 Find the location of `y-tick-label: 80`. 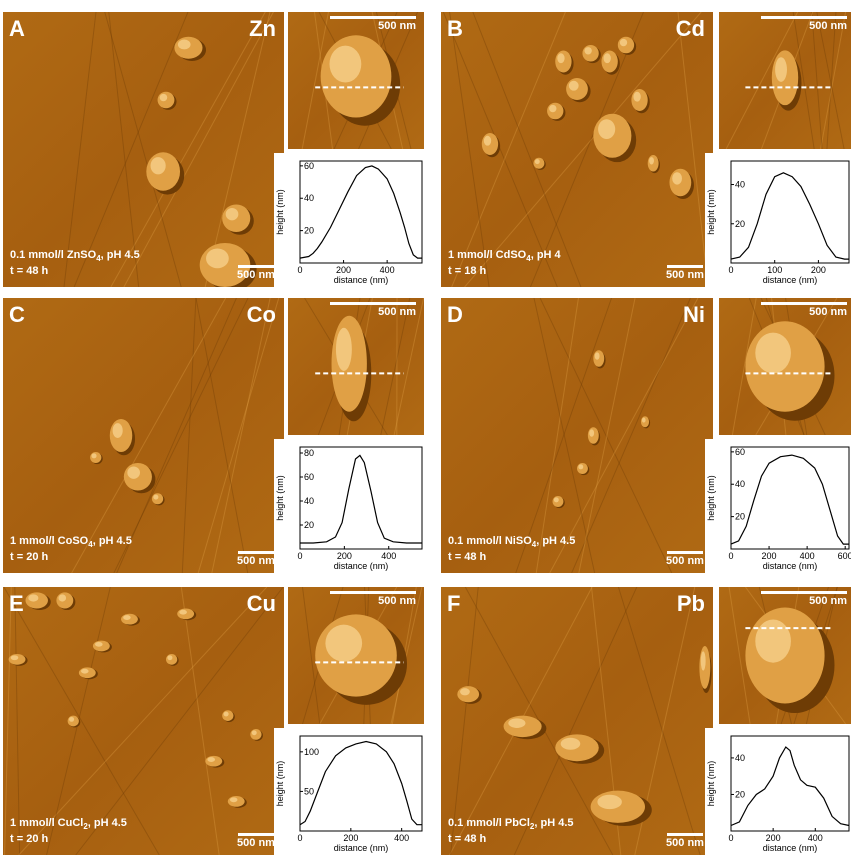

y-tick-label: 80 is located at coordinates (309, 453).